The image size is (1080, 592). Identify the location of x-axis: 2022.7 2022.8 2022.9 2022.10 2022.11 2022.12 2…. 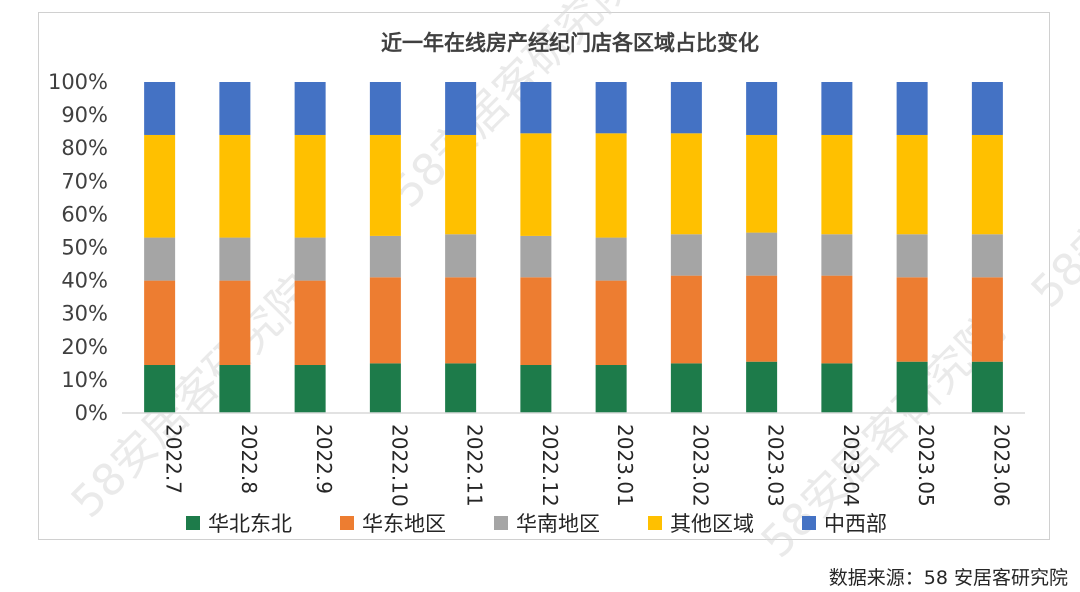
(588, 465).